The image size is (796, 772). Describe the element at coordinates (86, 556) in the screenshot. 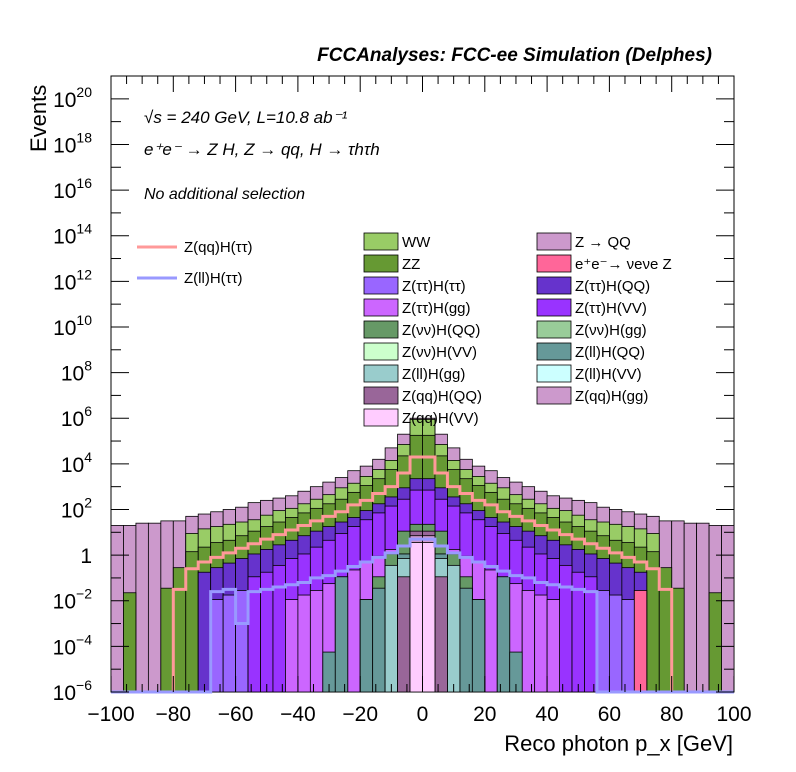

I see `y-tick-label: 1` at that location.